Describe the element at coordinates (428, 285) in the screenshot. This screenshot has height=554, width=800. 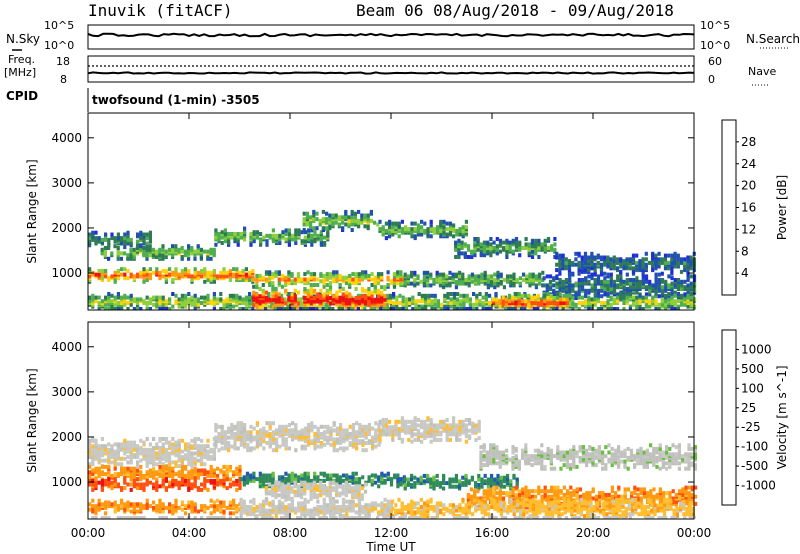
I see `power-echo-cell-b9` at that location.